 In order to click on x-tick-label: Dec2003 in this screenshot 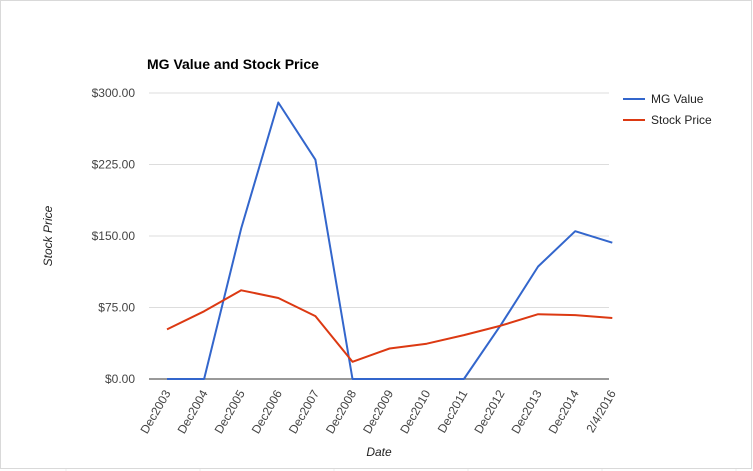, I will do `click(155, 411)`.